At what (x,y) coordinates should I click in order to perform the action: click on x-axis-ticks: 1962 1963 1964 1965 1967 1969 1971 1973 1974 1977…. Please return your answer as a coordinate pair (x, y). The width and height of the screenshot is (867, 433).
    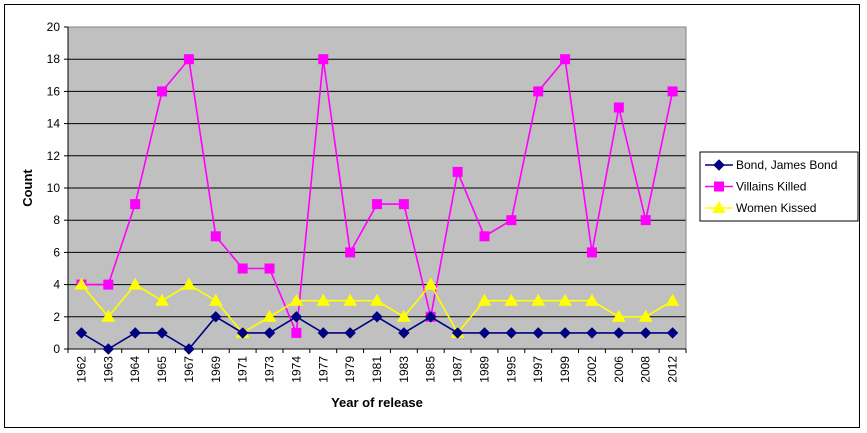
    Looking at the image, I should click on (377, 366).